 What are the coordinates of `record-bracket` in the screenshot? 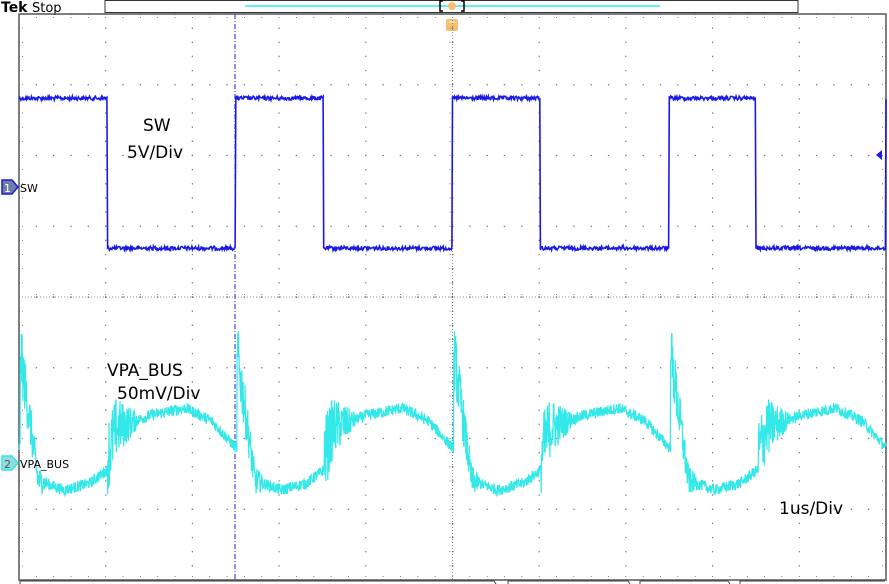 It's located at (452, 6).